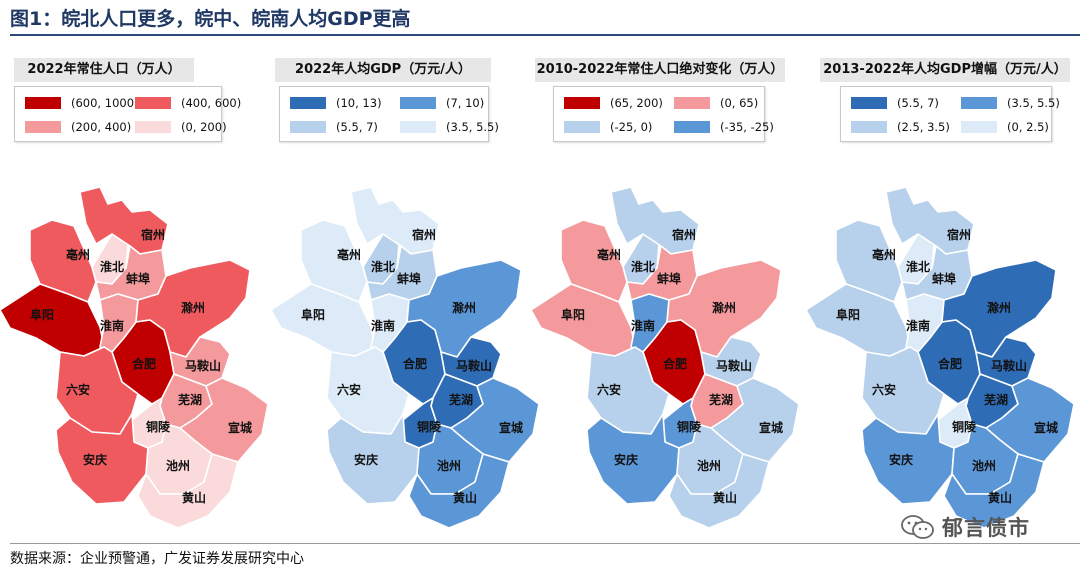  Describe the element at coordinates (383, 70) in the screenshot. I see `panel-title: 2022年人均GDP（万元/人）` at that location.